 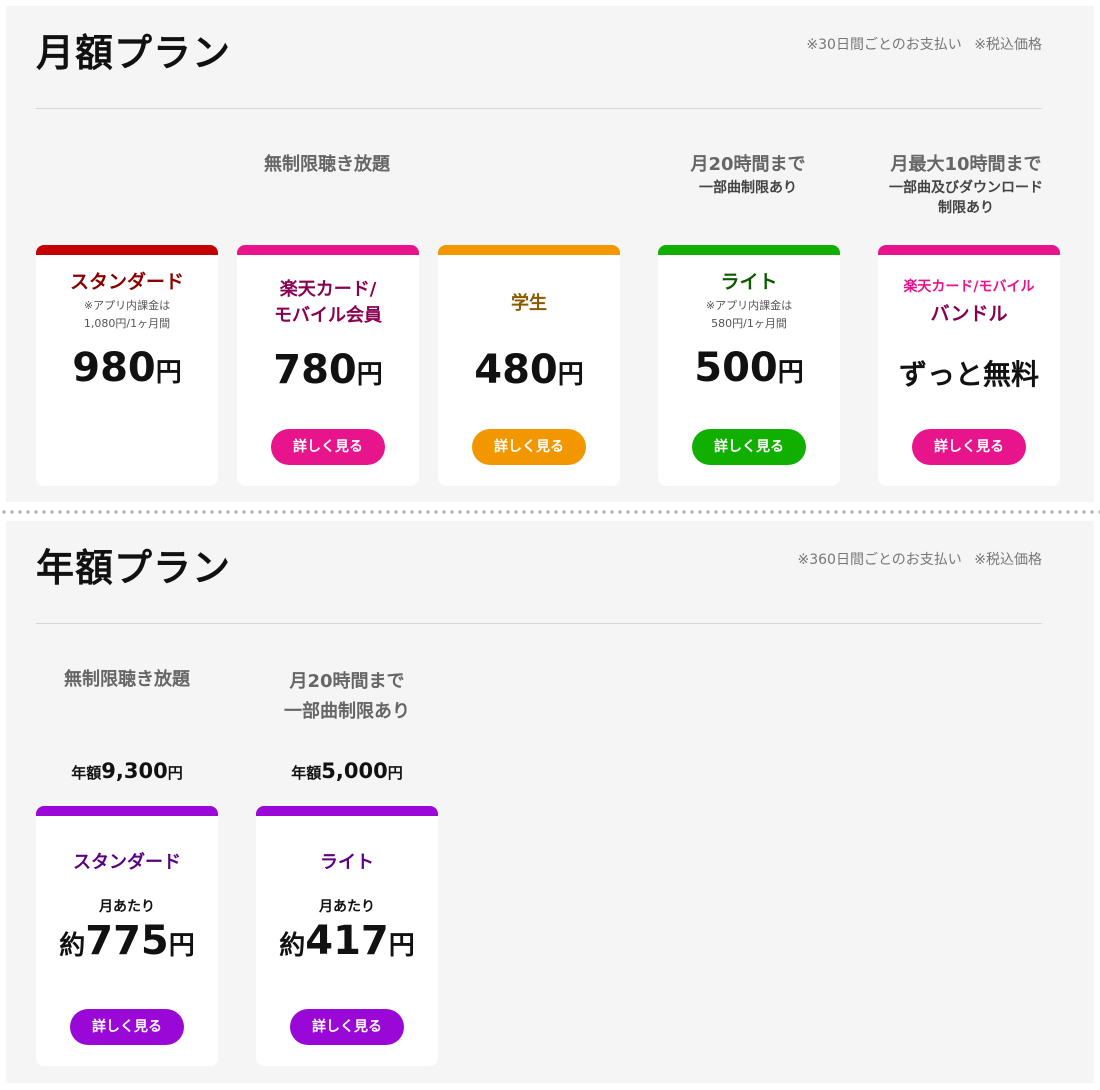 I want to click on plan-name: バンドル, so click(x=969, y=314).